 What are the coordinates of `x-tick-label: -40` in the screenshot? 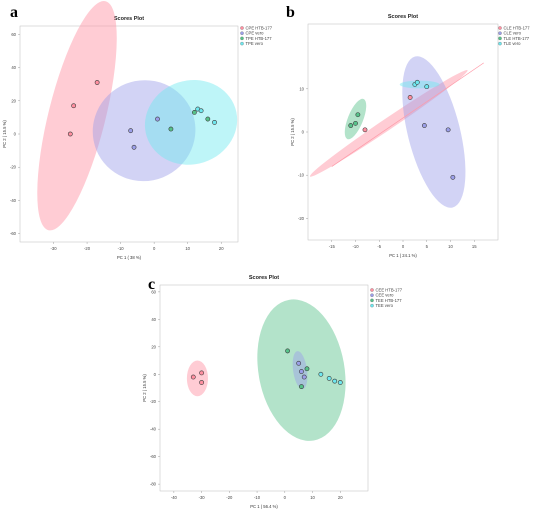 It's located at (174, 497).